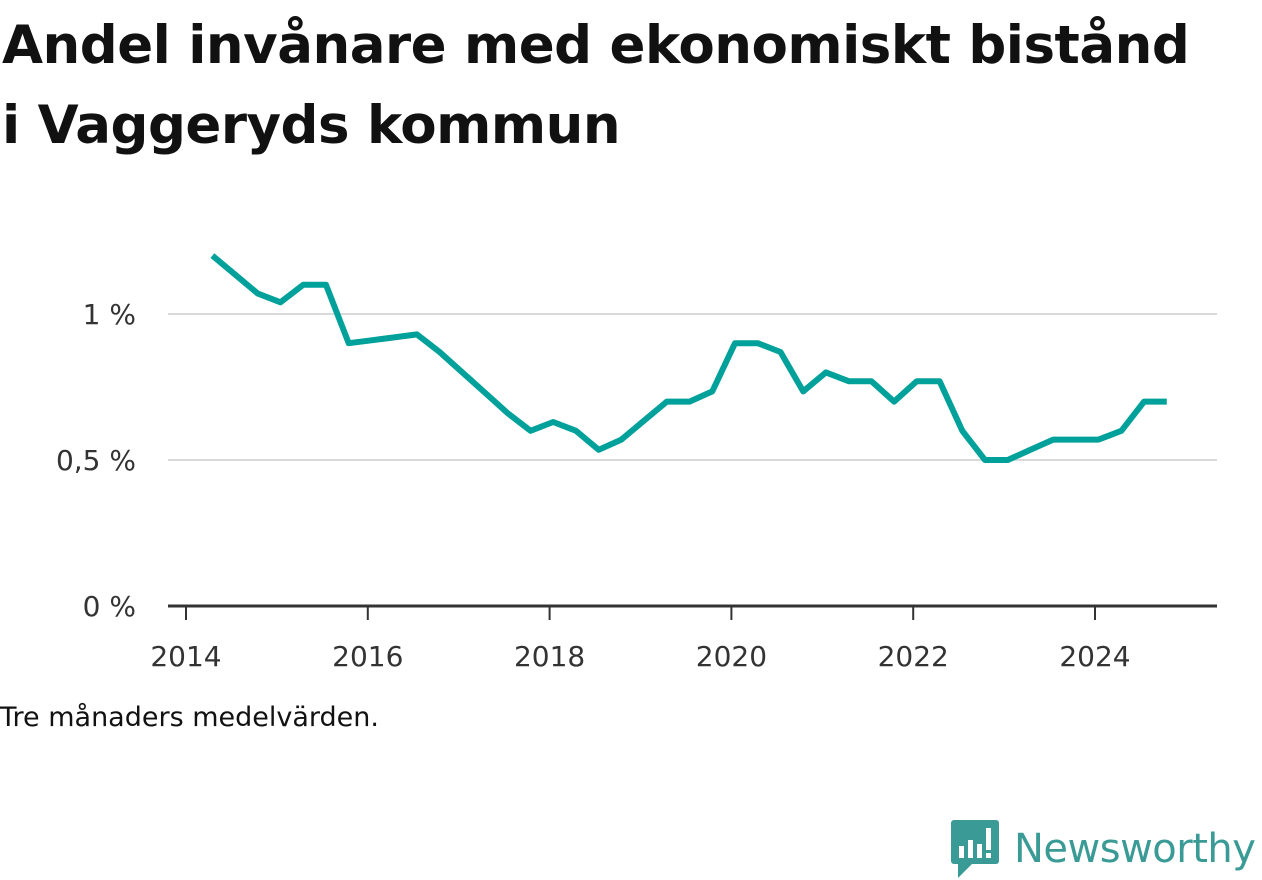  What do you see at coordinates (692, 387) in the screenshot?
I see `gridlines` at bounding box center [692, 387].